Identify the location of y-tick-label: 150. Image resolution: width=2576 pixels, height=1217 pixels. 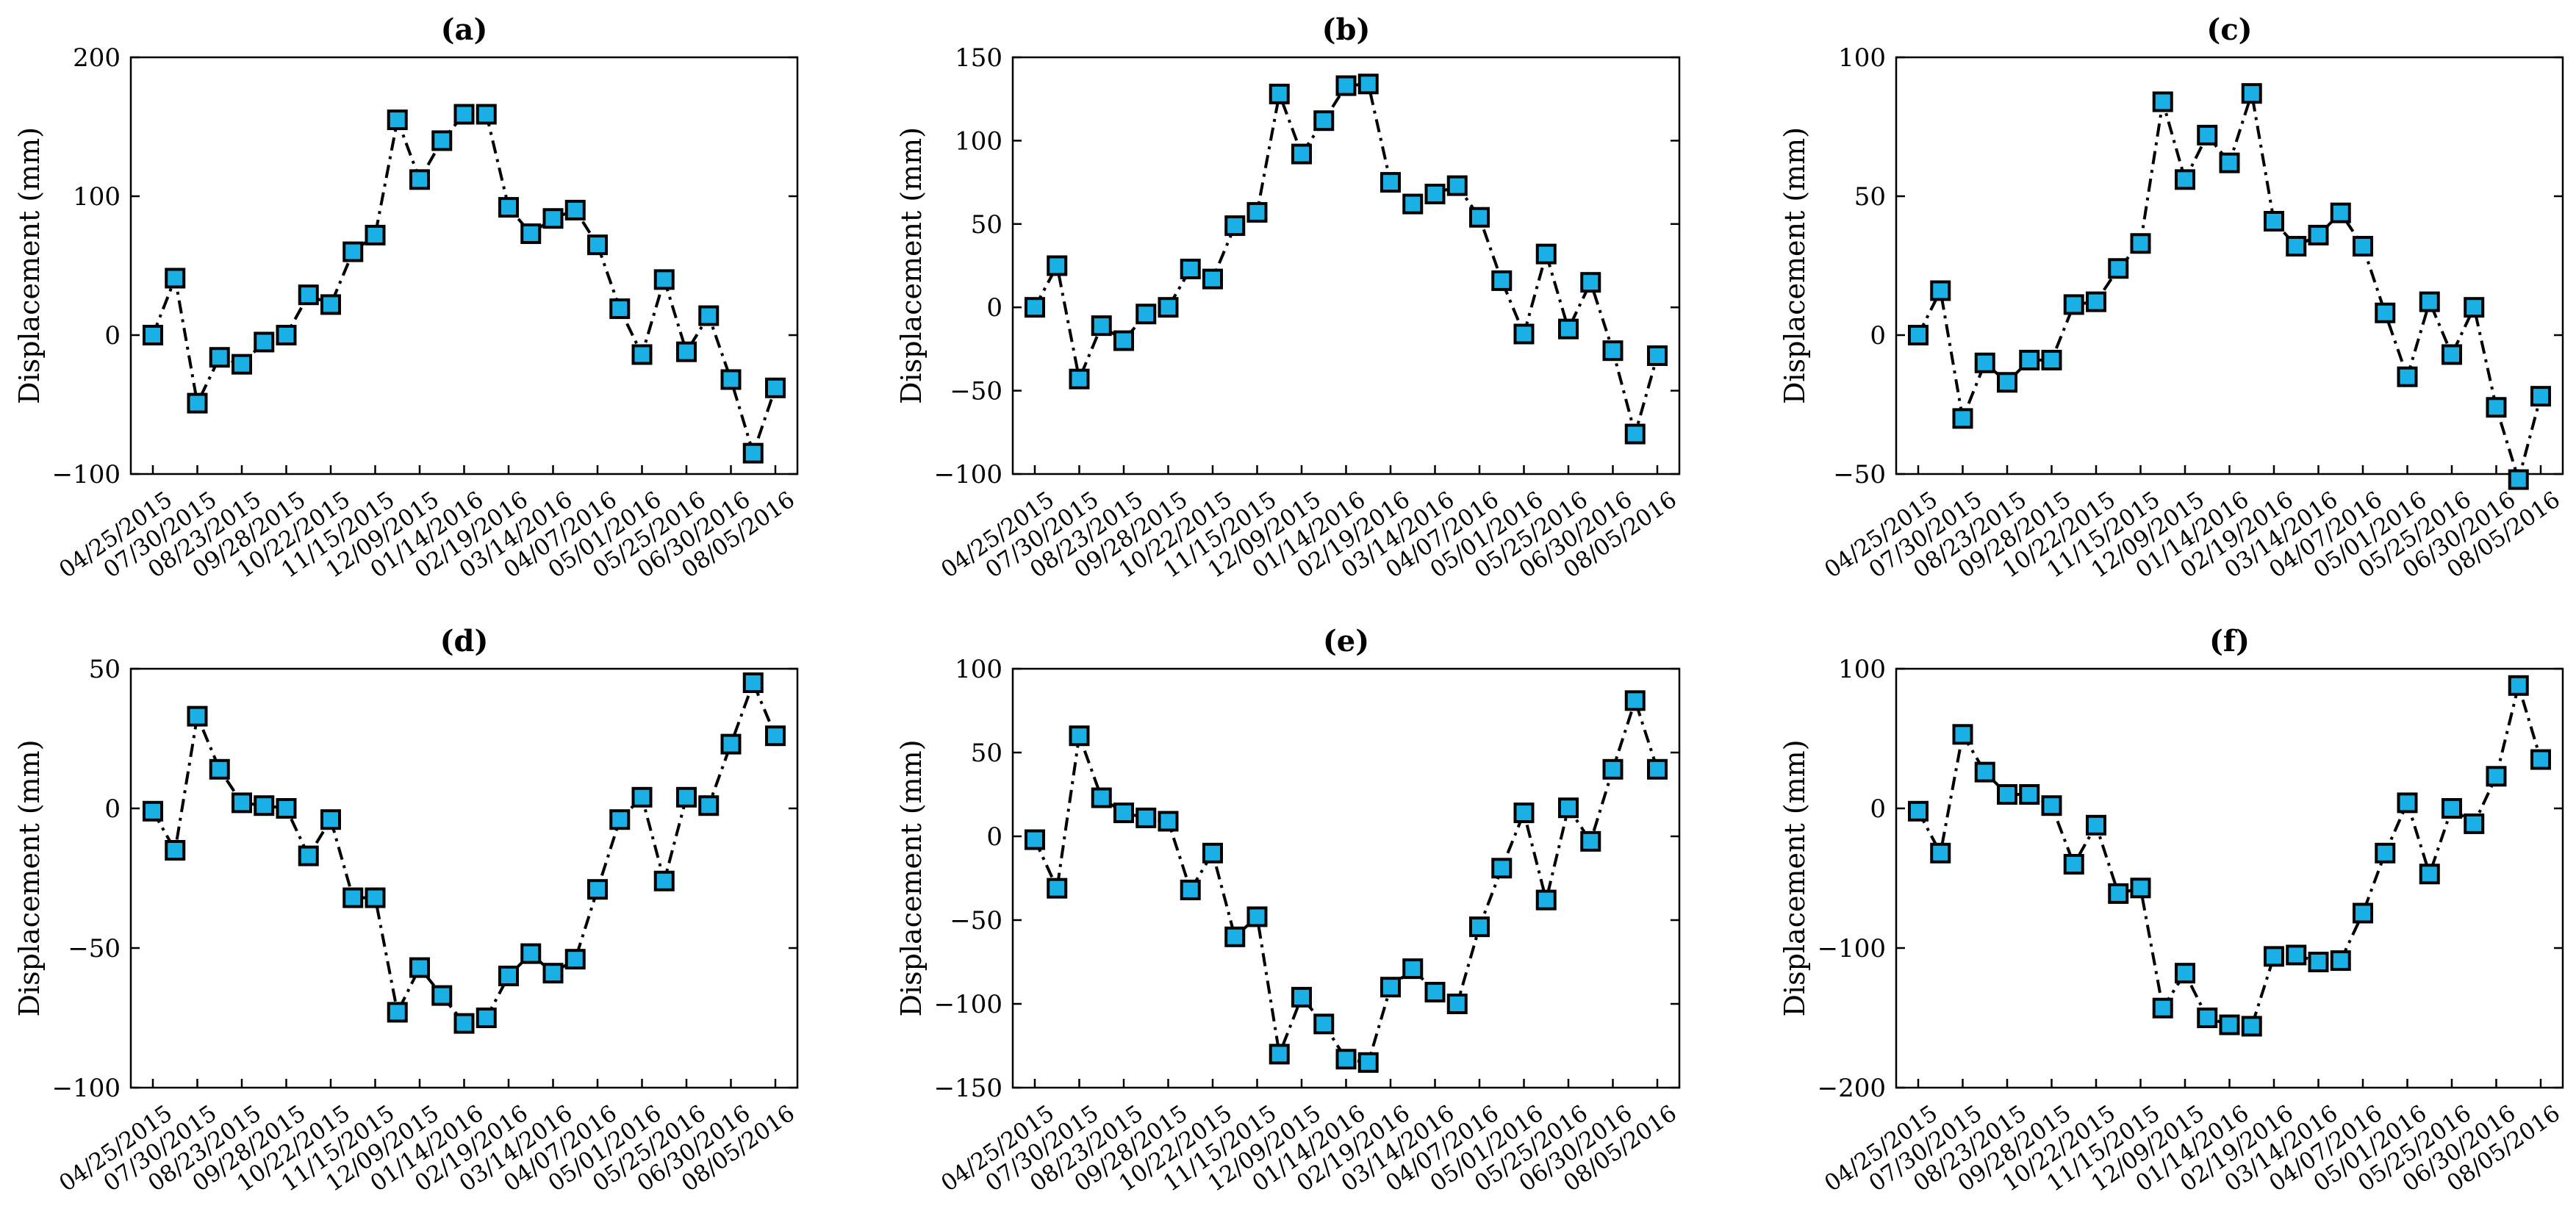
(978, 58).